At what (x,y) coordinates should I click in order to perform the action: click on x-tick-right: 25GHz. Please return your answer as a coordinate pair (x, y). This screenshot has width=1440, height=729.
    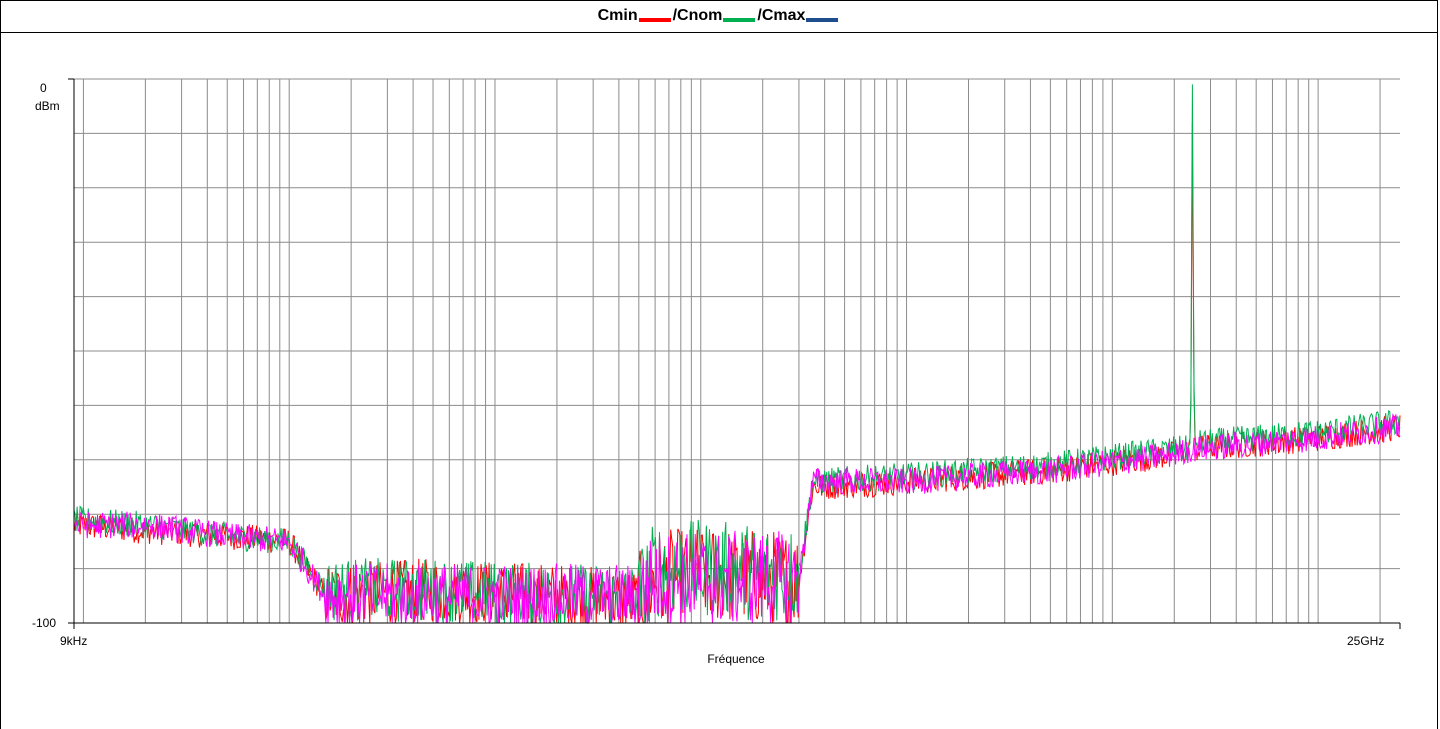
    Looking at the image, I should click on (1365, 641).